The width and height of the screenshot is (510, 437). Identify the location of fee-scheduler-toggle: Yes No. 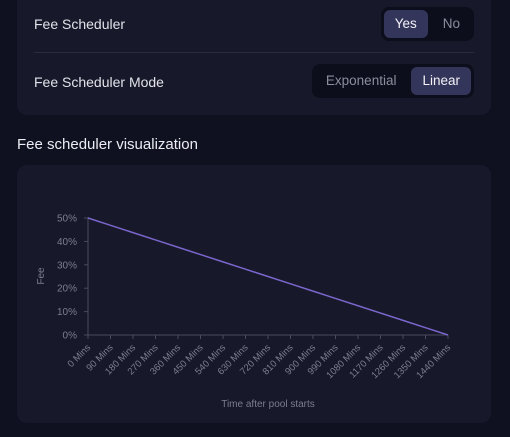
(427, 24).